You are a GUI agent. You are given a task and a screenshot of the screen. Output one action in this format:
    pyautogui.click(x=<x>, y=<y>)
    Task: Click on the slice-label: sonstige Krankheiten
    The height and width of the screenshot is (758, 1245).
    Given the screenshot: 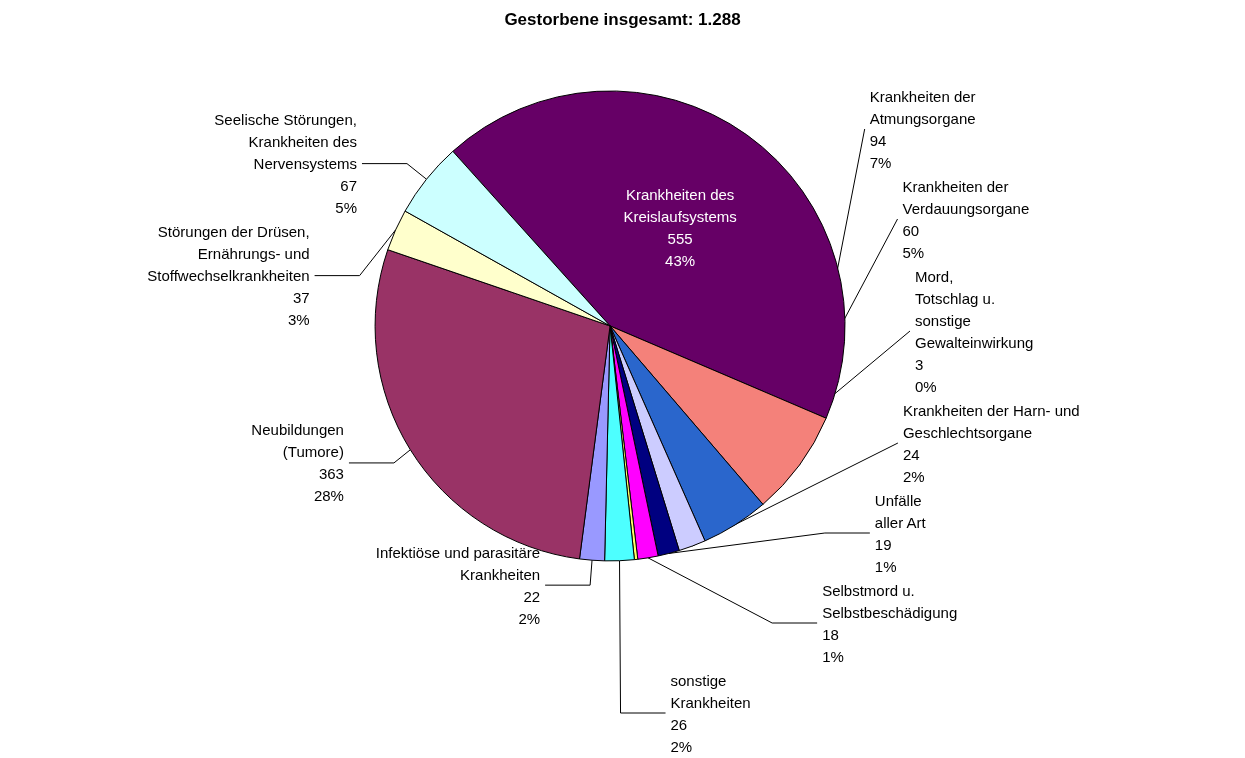 What is the action you would take?
    pyautogui.click(x=710, y=691)
    